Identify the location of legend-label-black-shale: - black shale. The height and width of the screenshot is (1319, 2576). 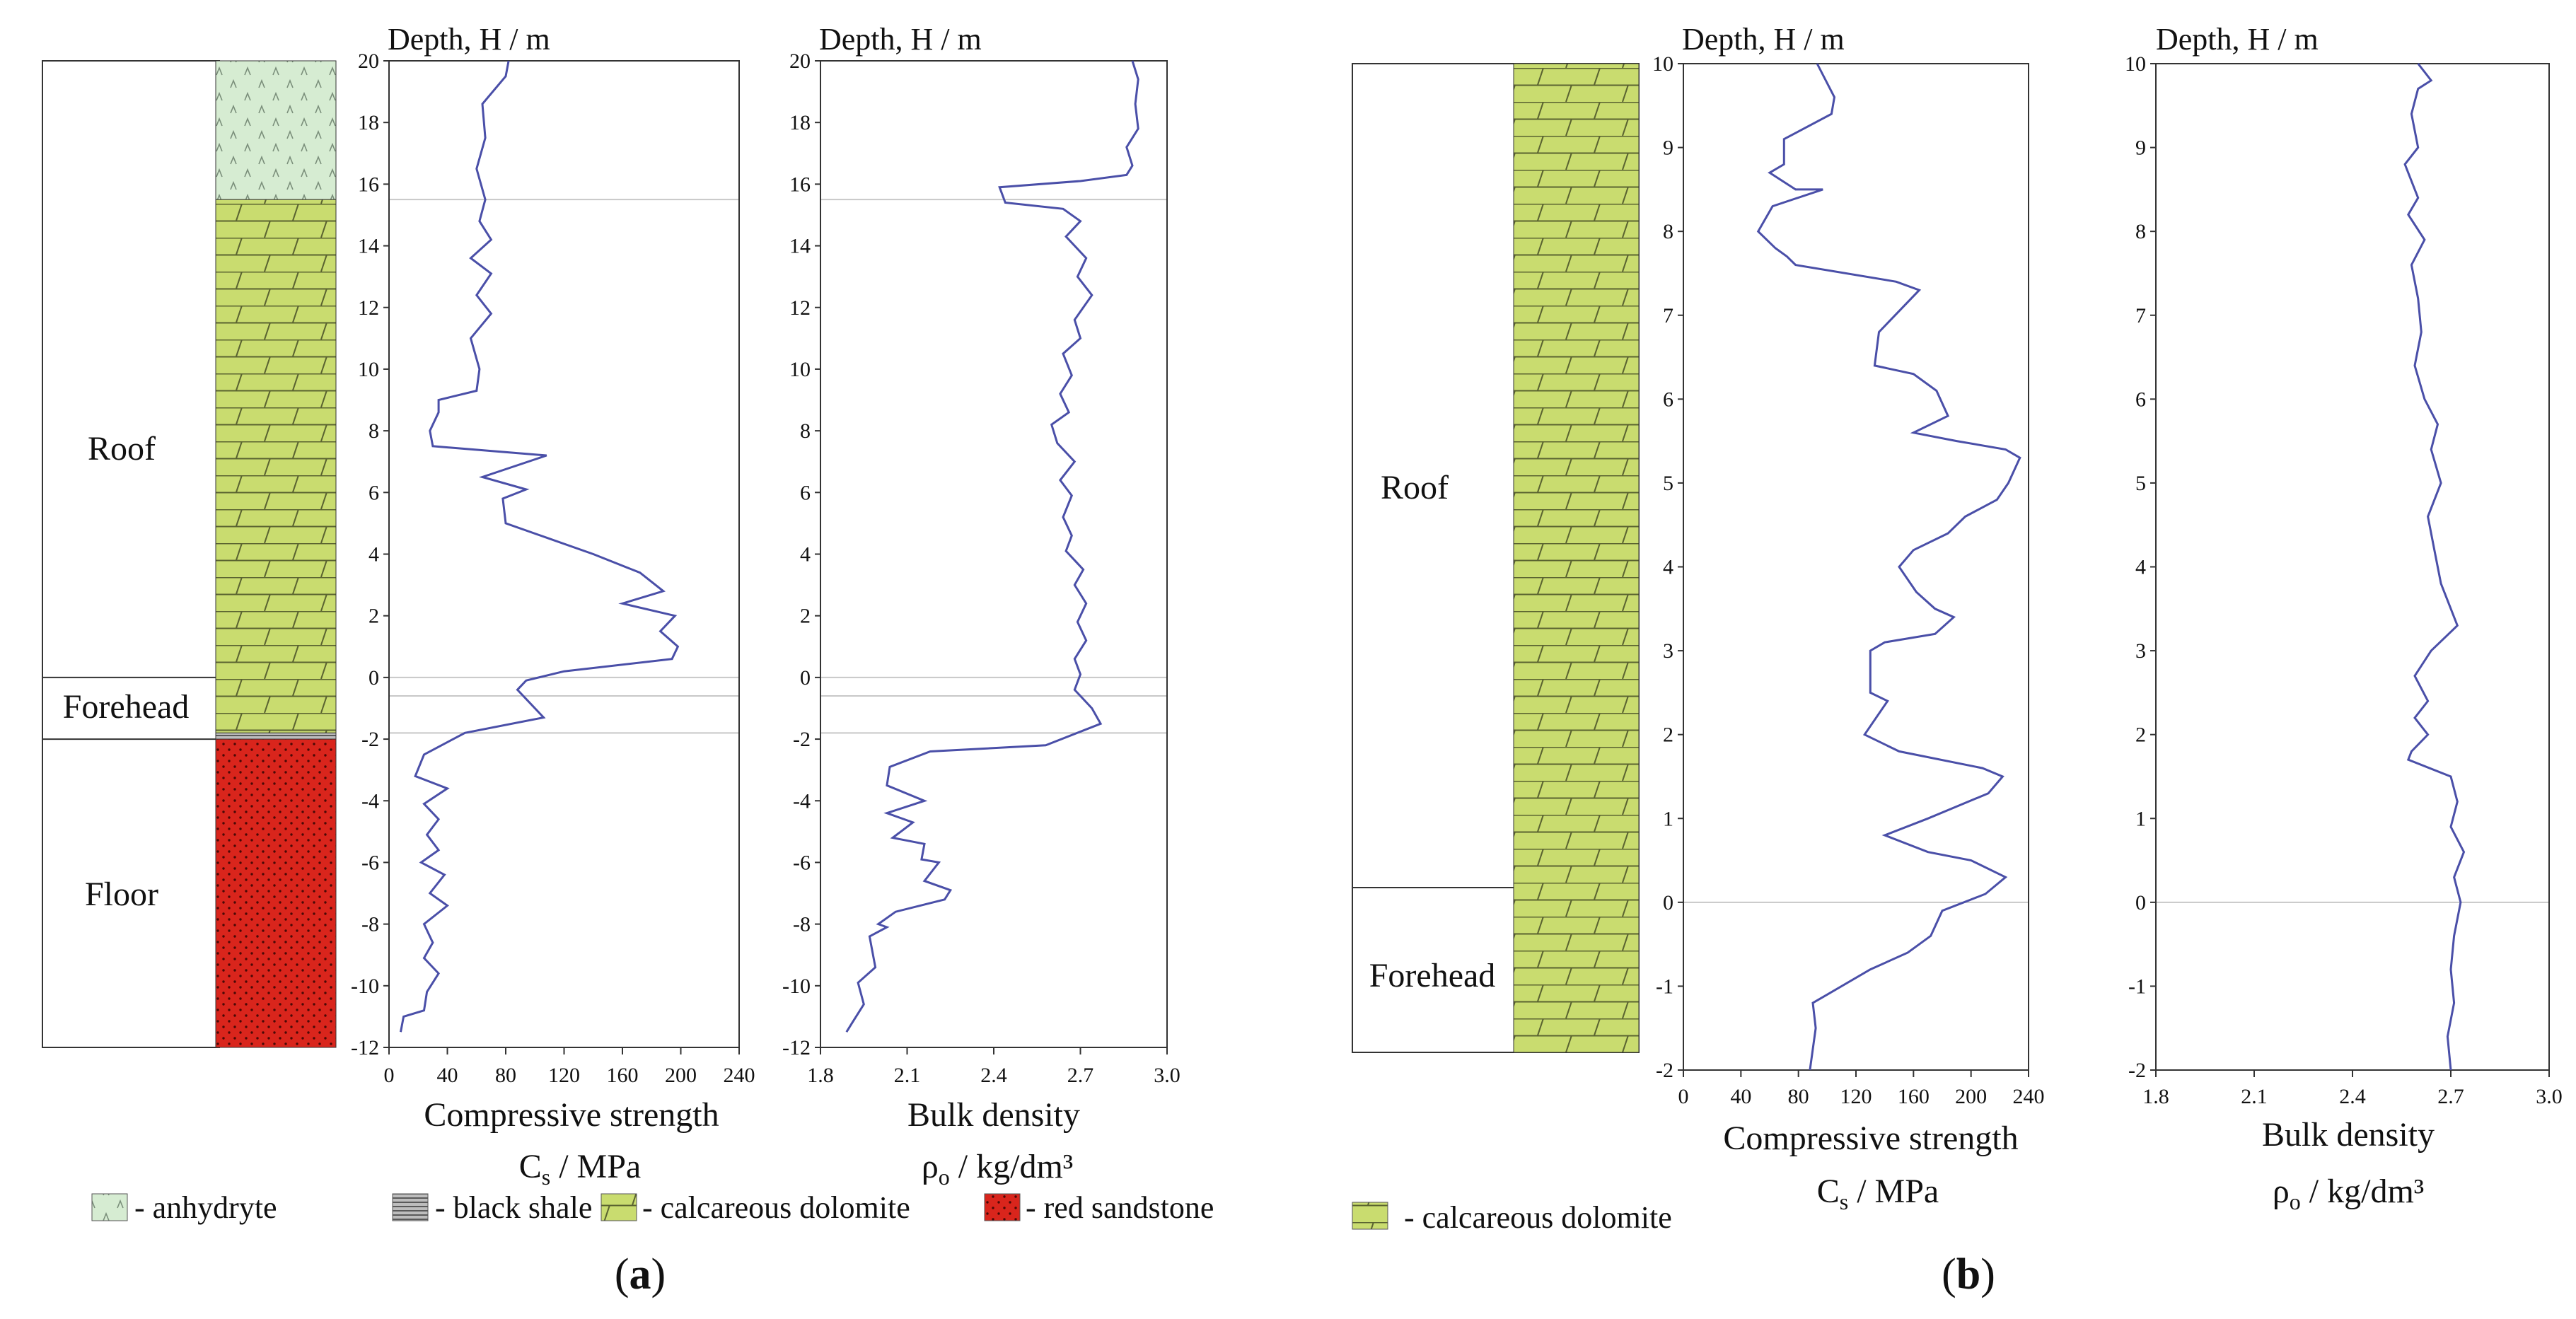
(513, 1207).